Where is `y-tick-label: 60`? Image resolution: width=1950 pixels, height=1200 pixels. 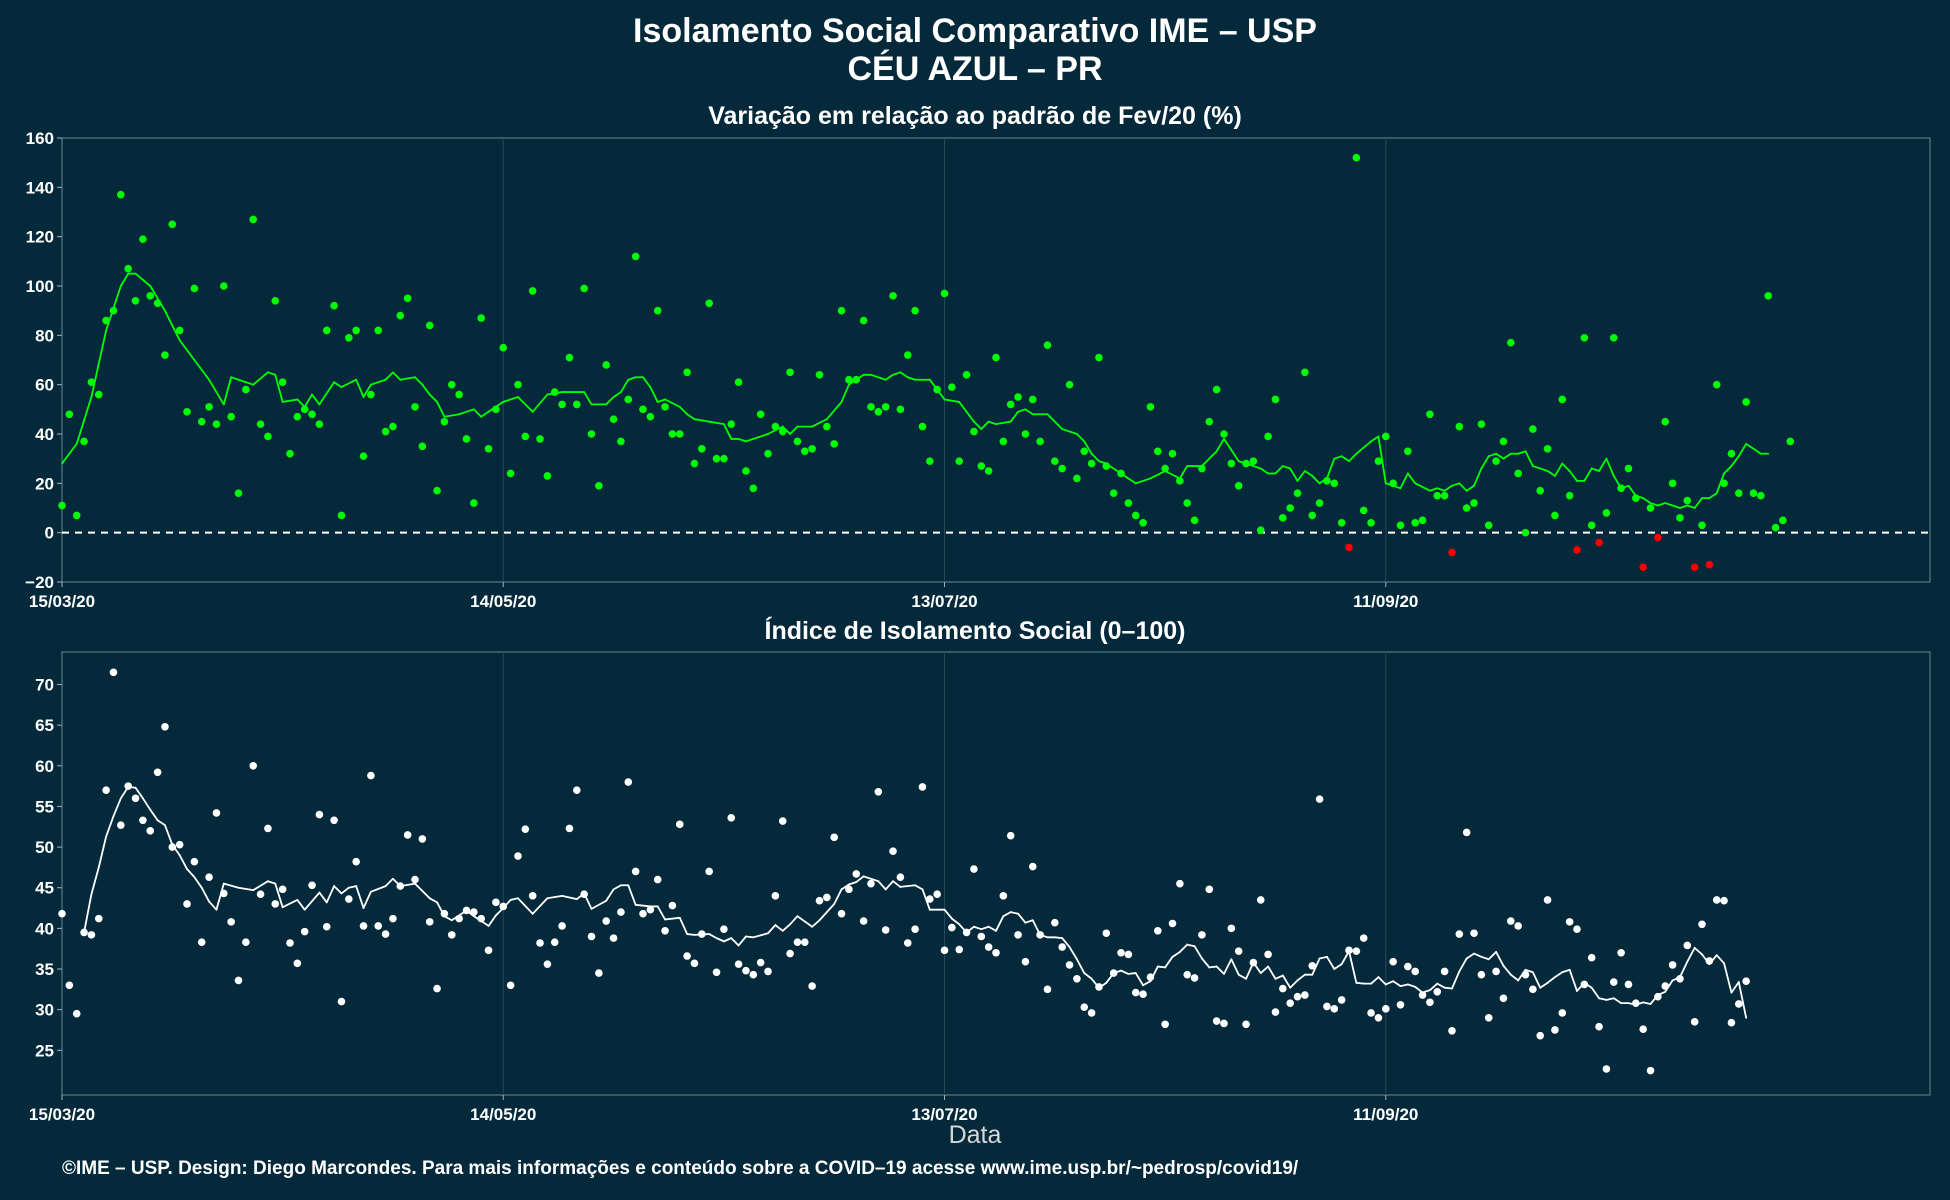
y-tick-label: 60 is located at coordinates (44, 385).